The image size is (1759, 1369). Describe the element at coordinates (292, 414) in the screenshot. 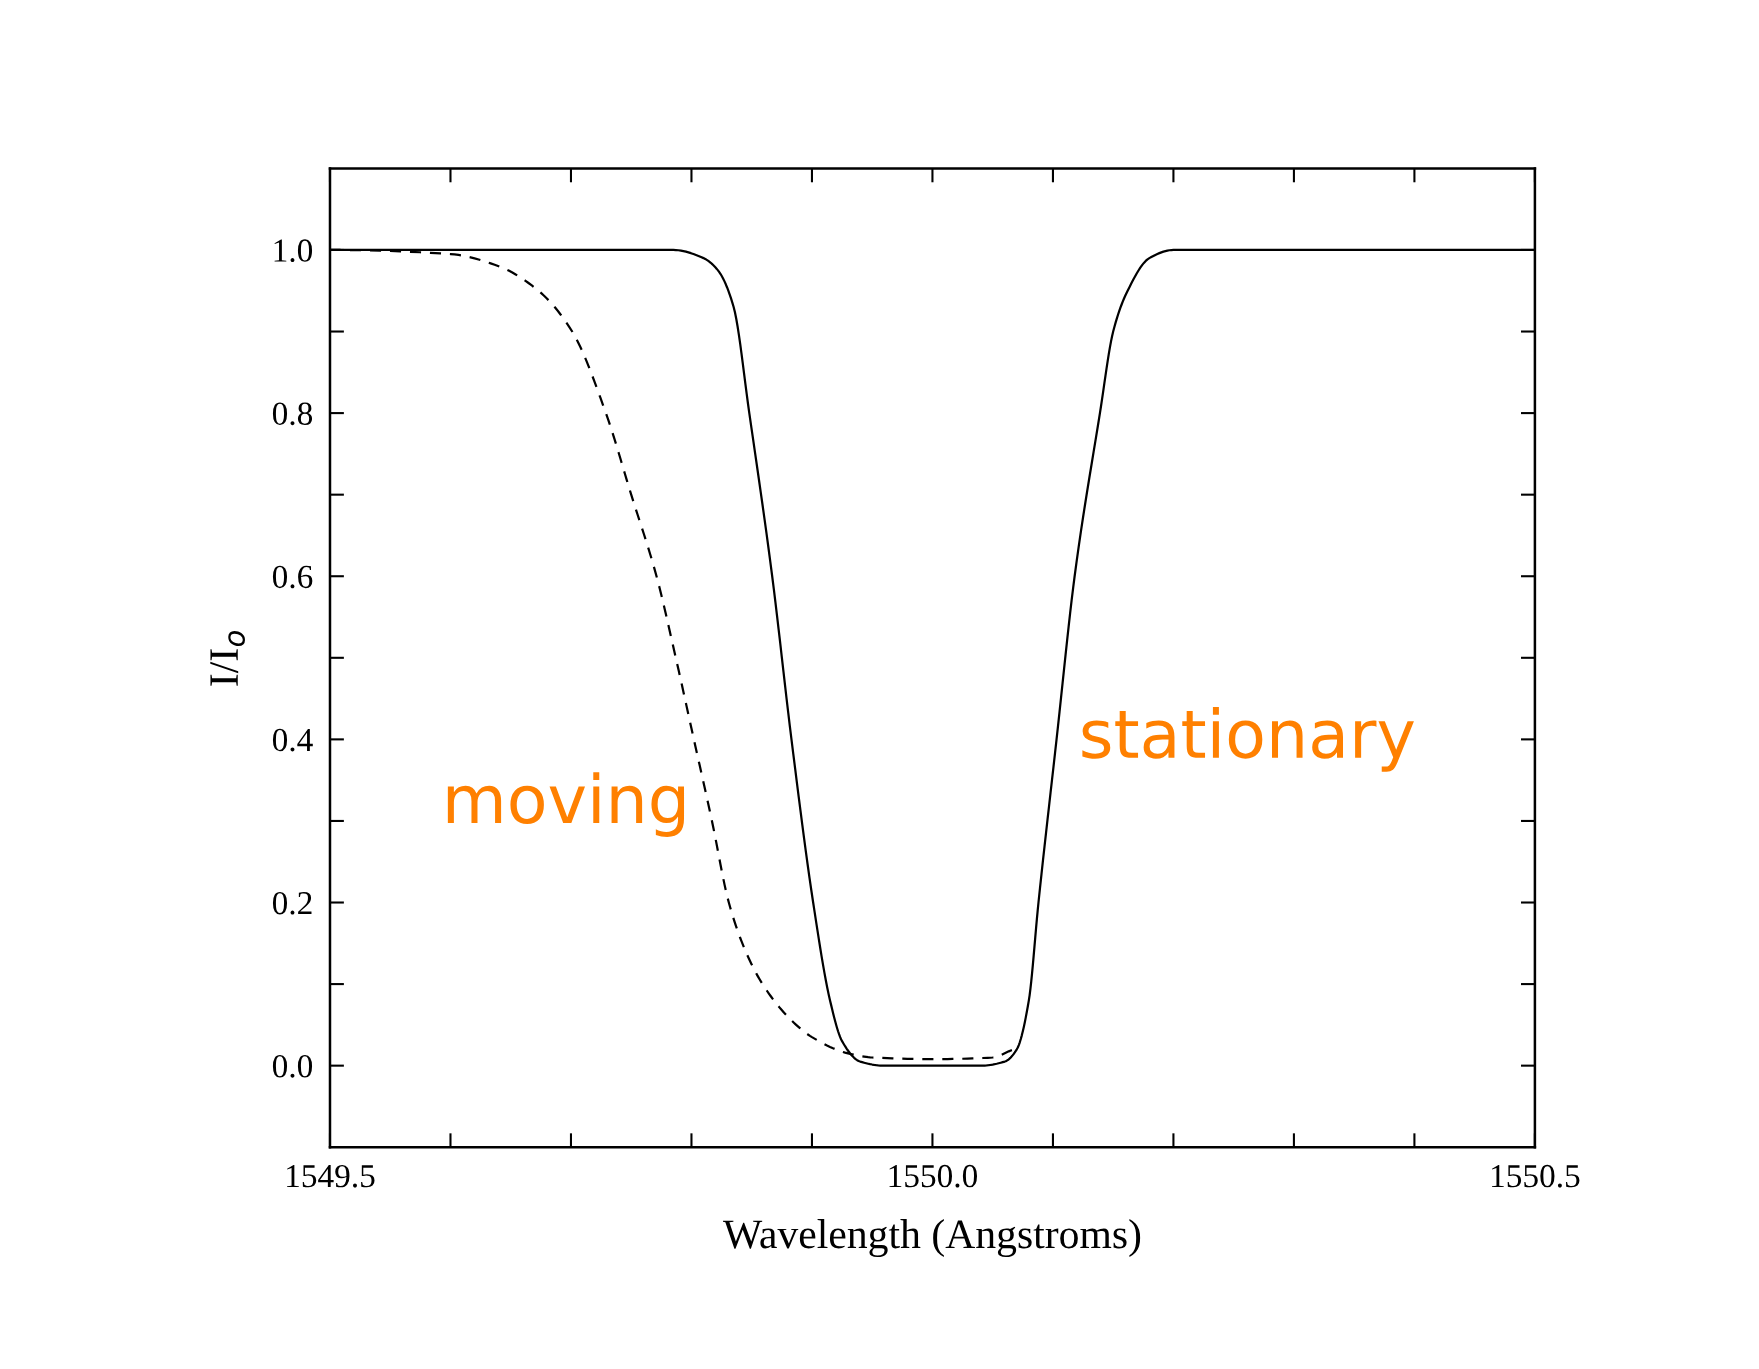

I see `y-tick-label: 0.8` at that location.